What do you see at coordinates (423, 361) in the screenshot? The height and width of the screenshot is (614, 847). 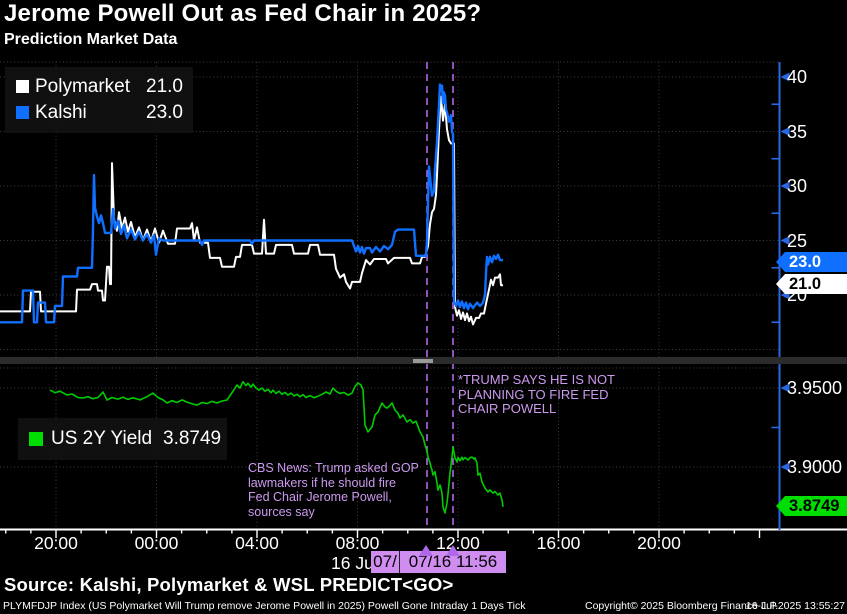 I see `panel-separator-handle` at bounding box center [423, 361].